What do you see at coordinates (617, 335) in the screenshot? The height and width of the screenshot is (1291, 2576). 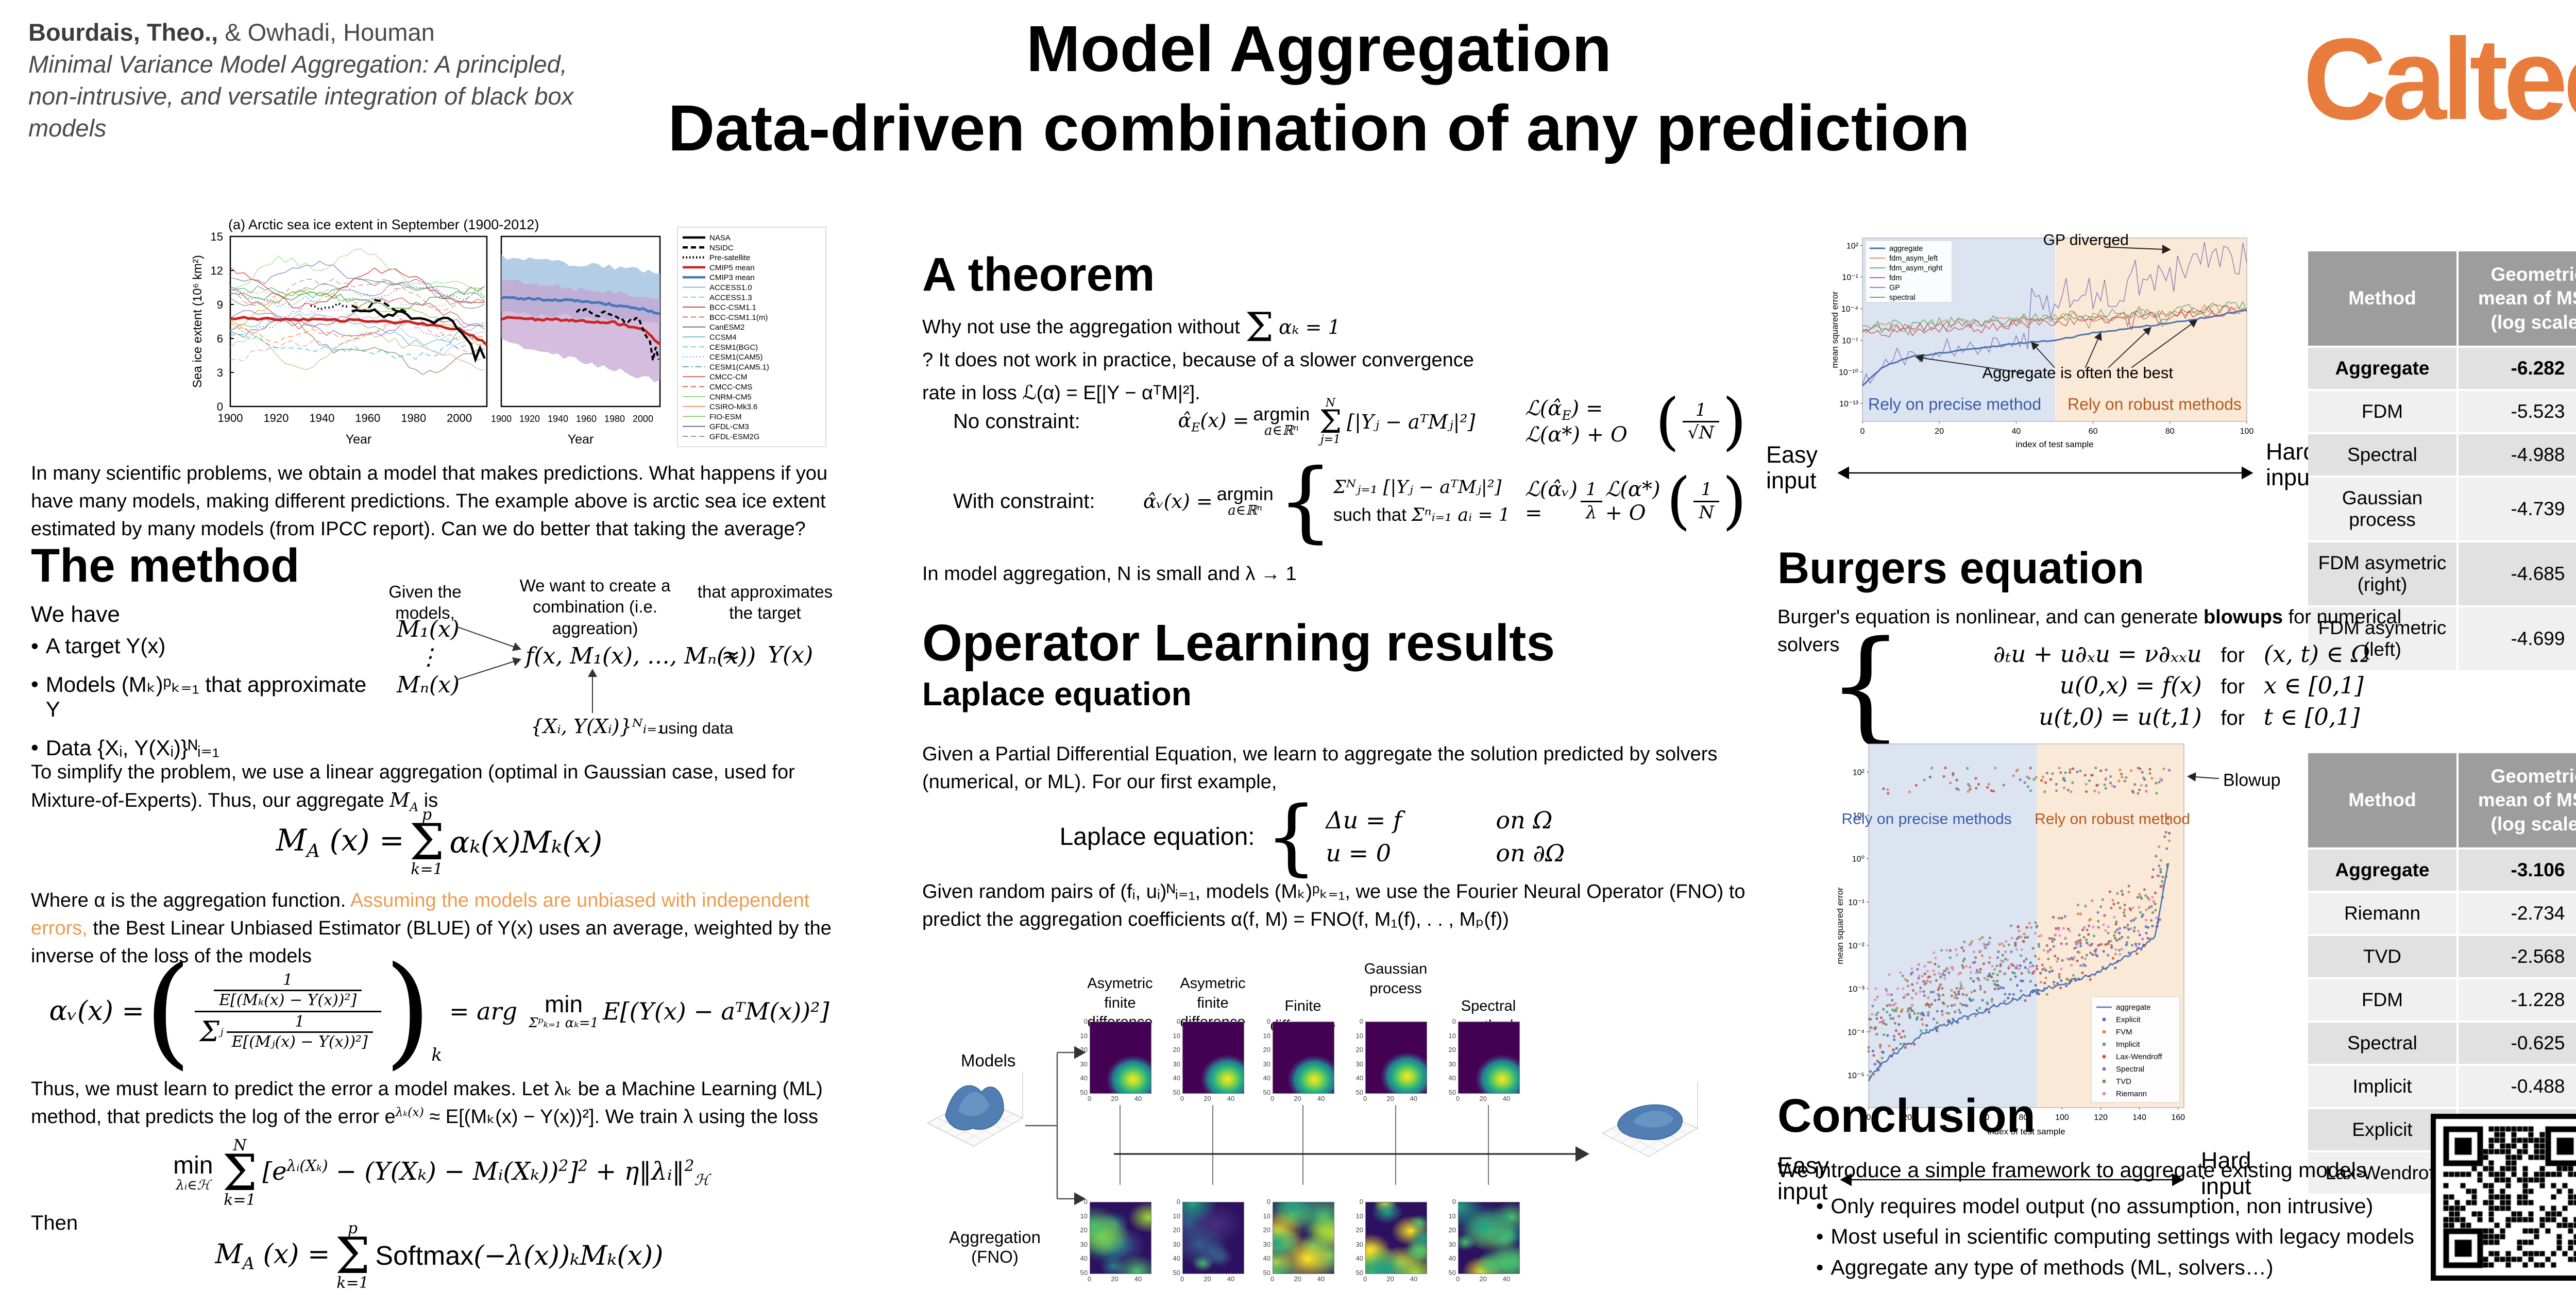 I see `observations-line` at bounding box center [617, 335].